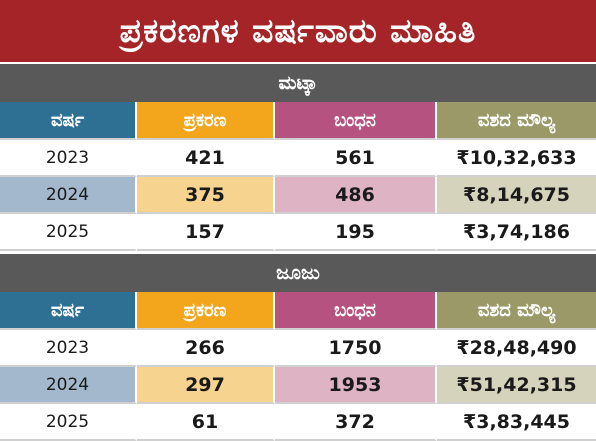  What do you see at coordinates (206, 232) in the screenshot?
I see `cases-cell: 157` at bounding box center [206, 232].